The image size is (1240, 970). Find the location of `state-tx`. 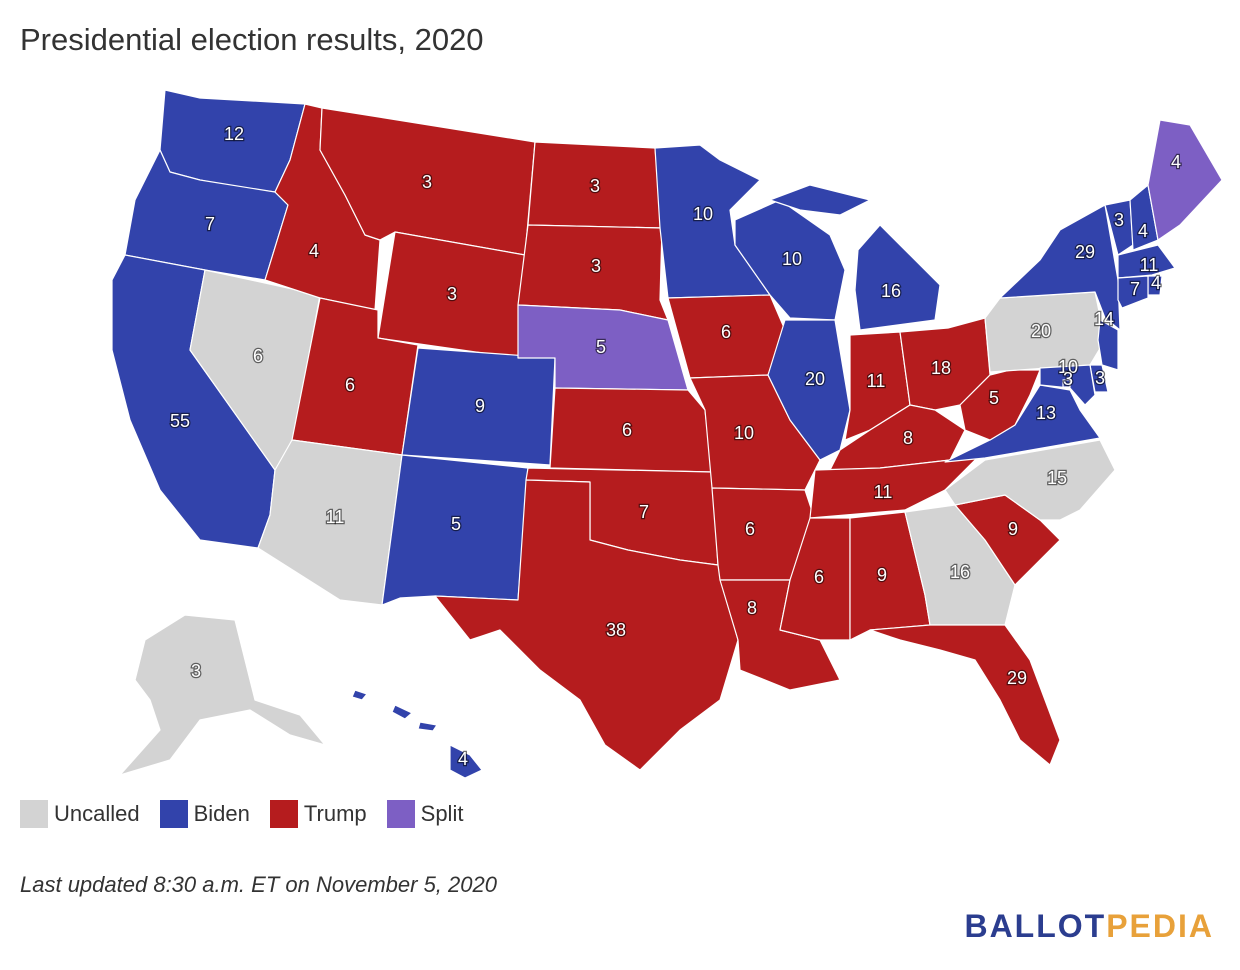

state-tx is located at coordinates (586, 625).